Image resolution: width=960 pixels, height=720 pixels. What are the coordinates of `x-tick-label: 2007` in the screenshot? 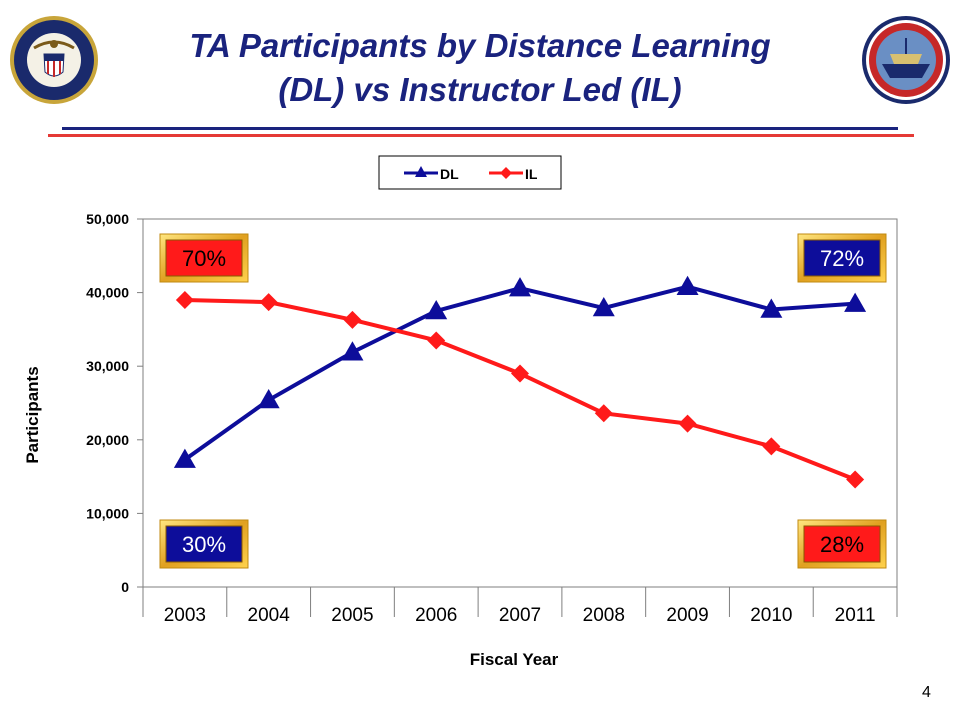 It's located at (520, 615).